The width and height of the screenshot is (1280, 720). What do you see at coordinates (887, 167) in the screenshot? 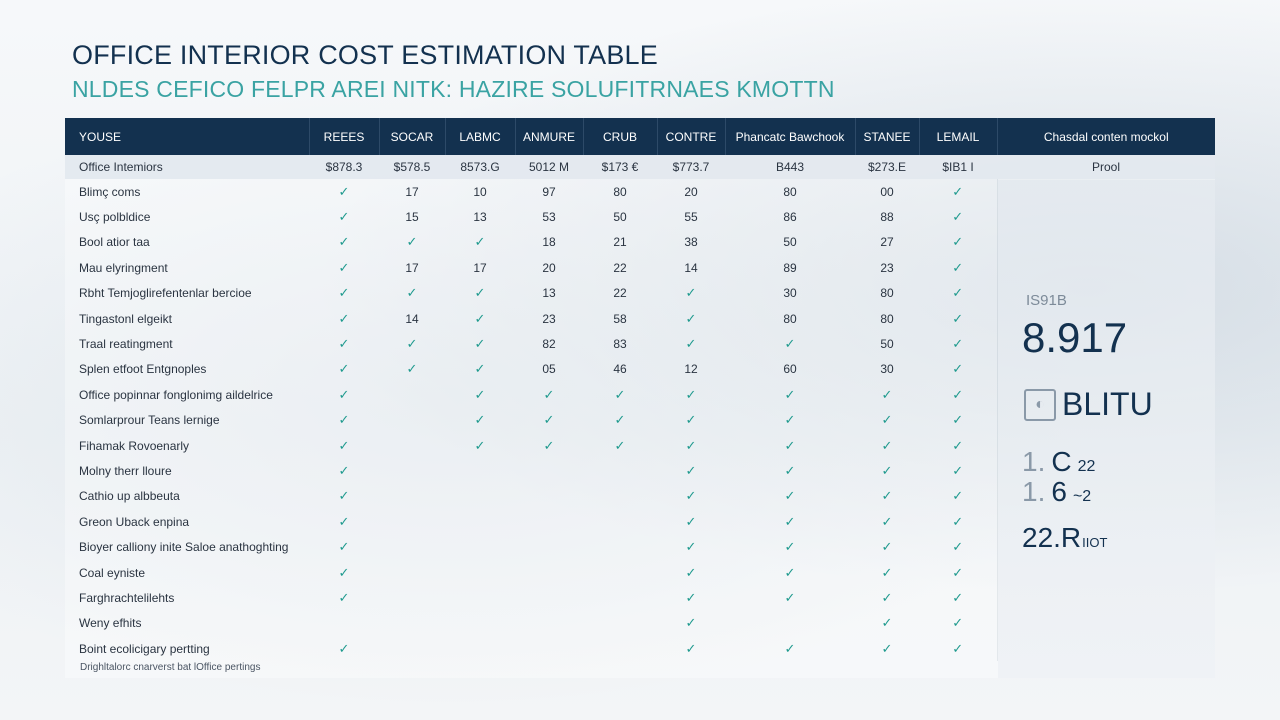
I see `rate-cell: $273.E` at bounding box center [887, 167].